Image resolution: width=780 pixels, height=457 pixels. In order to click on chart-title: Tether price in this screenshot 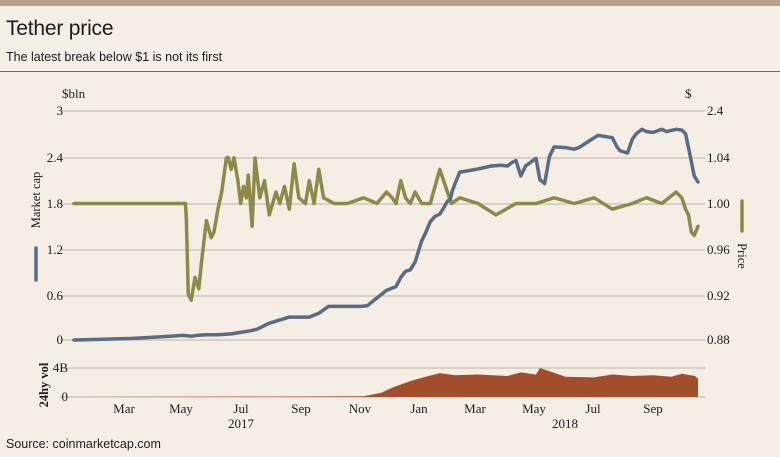, I will do `click(60, 28)`.